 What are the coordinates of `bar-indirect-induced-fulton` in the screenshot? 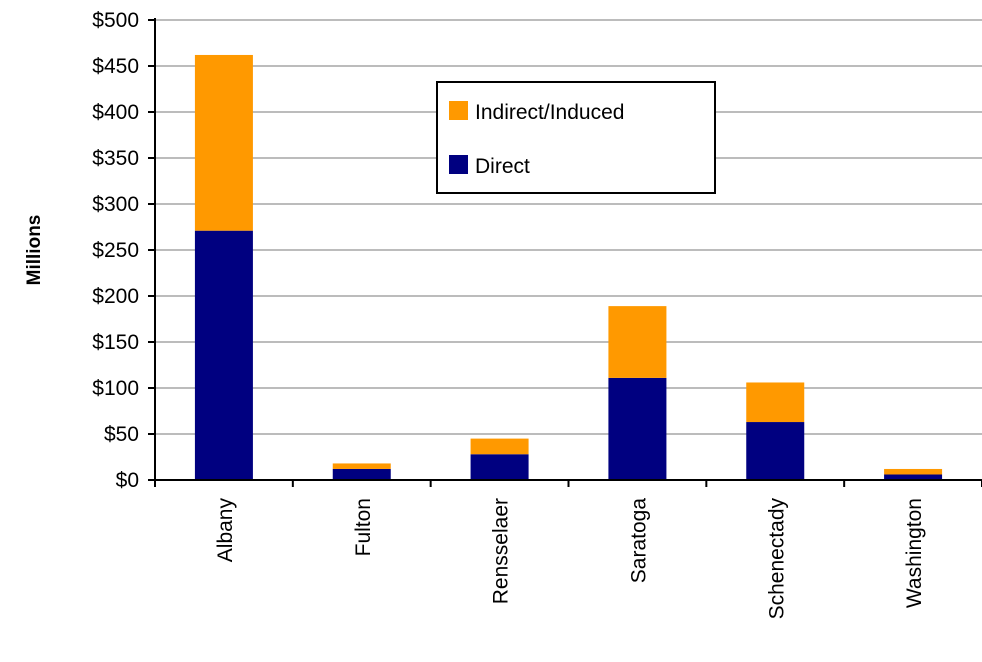 It's located at (362, 466).